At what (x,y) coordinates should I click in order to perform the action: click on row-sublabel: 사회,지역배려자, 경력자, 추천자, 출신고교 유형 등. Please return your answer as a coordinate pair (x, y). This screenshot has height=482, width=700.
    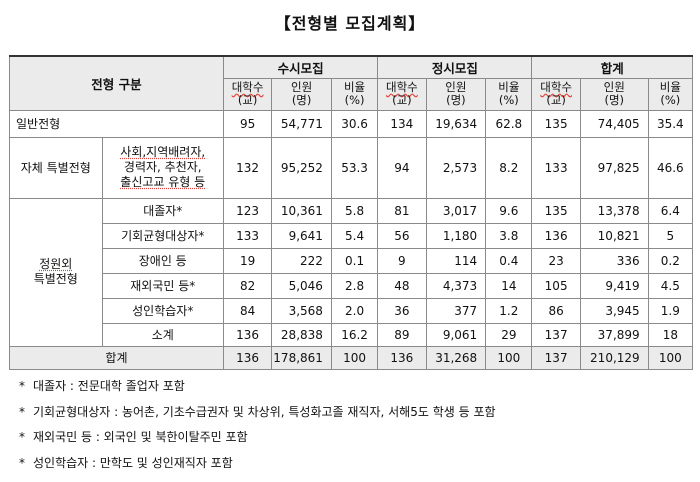
    Looking at the image, I should click on (162, 167).